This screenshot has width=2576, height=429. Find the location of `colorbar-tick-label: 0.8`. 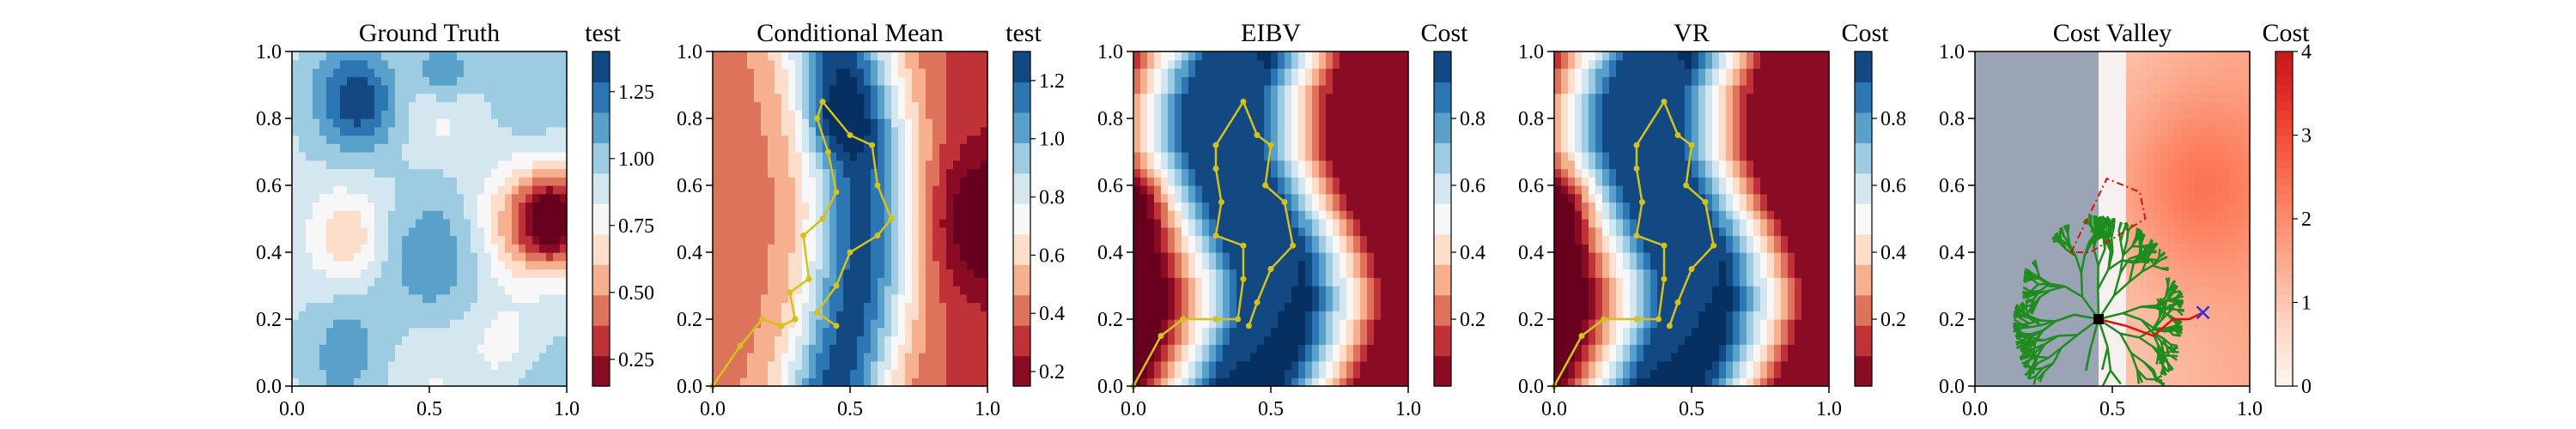

colorbar-tick-label: 0.8 is located at coordinates (1473, 119).